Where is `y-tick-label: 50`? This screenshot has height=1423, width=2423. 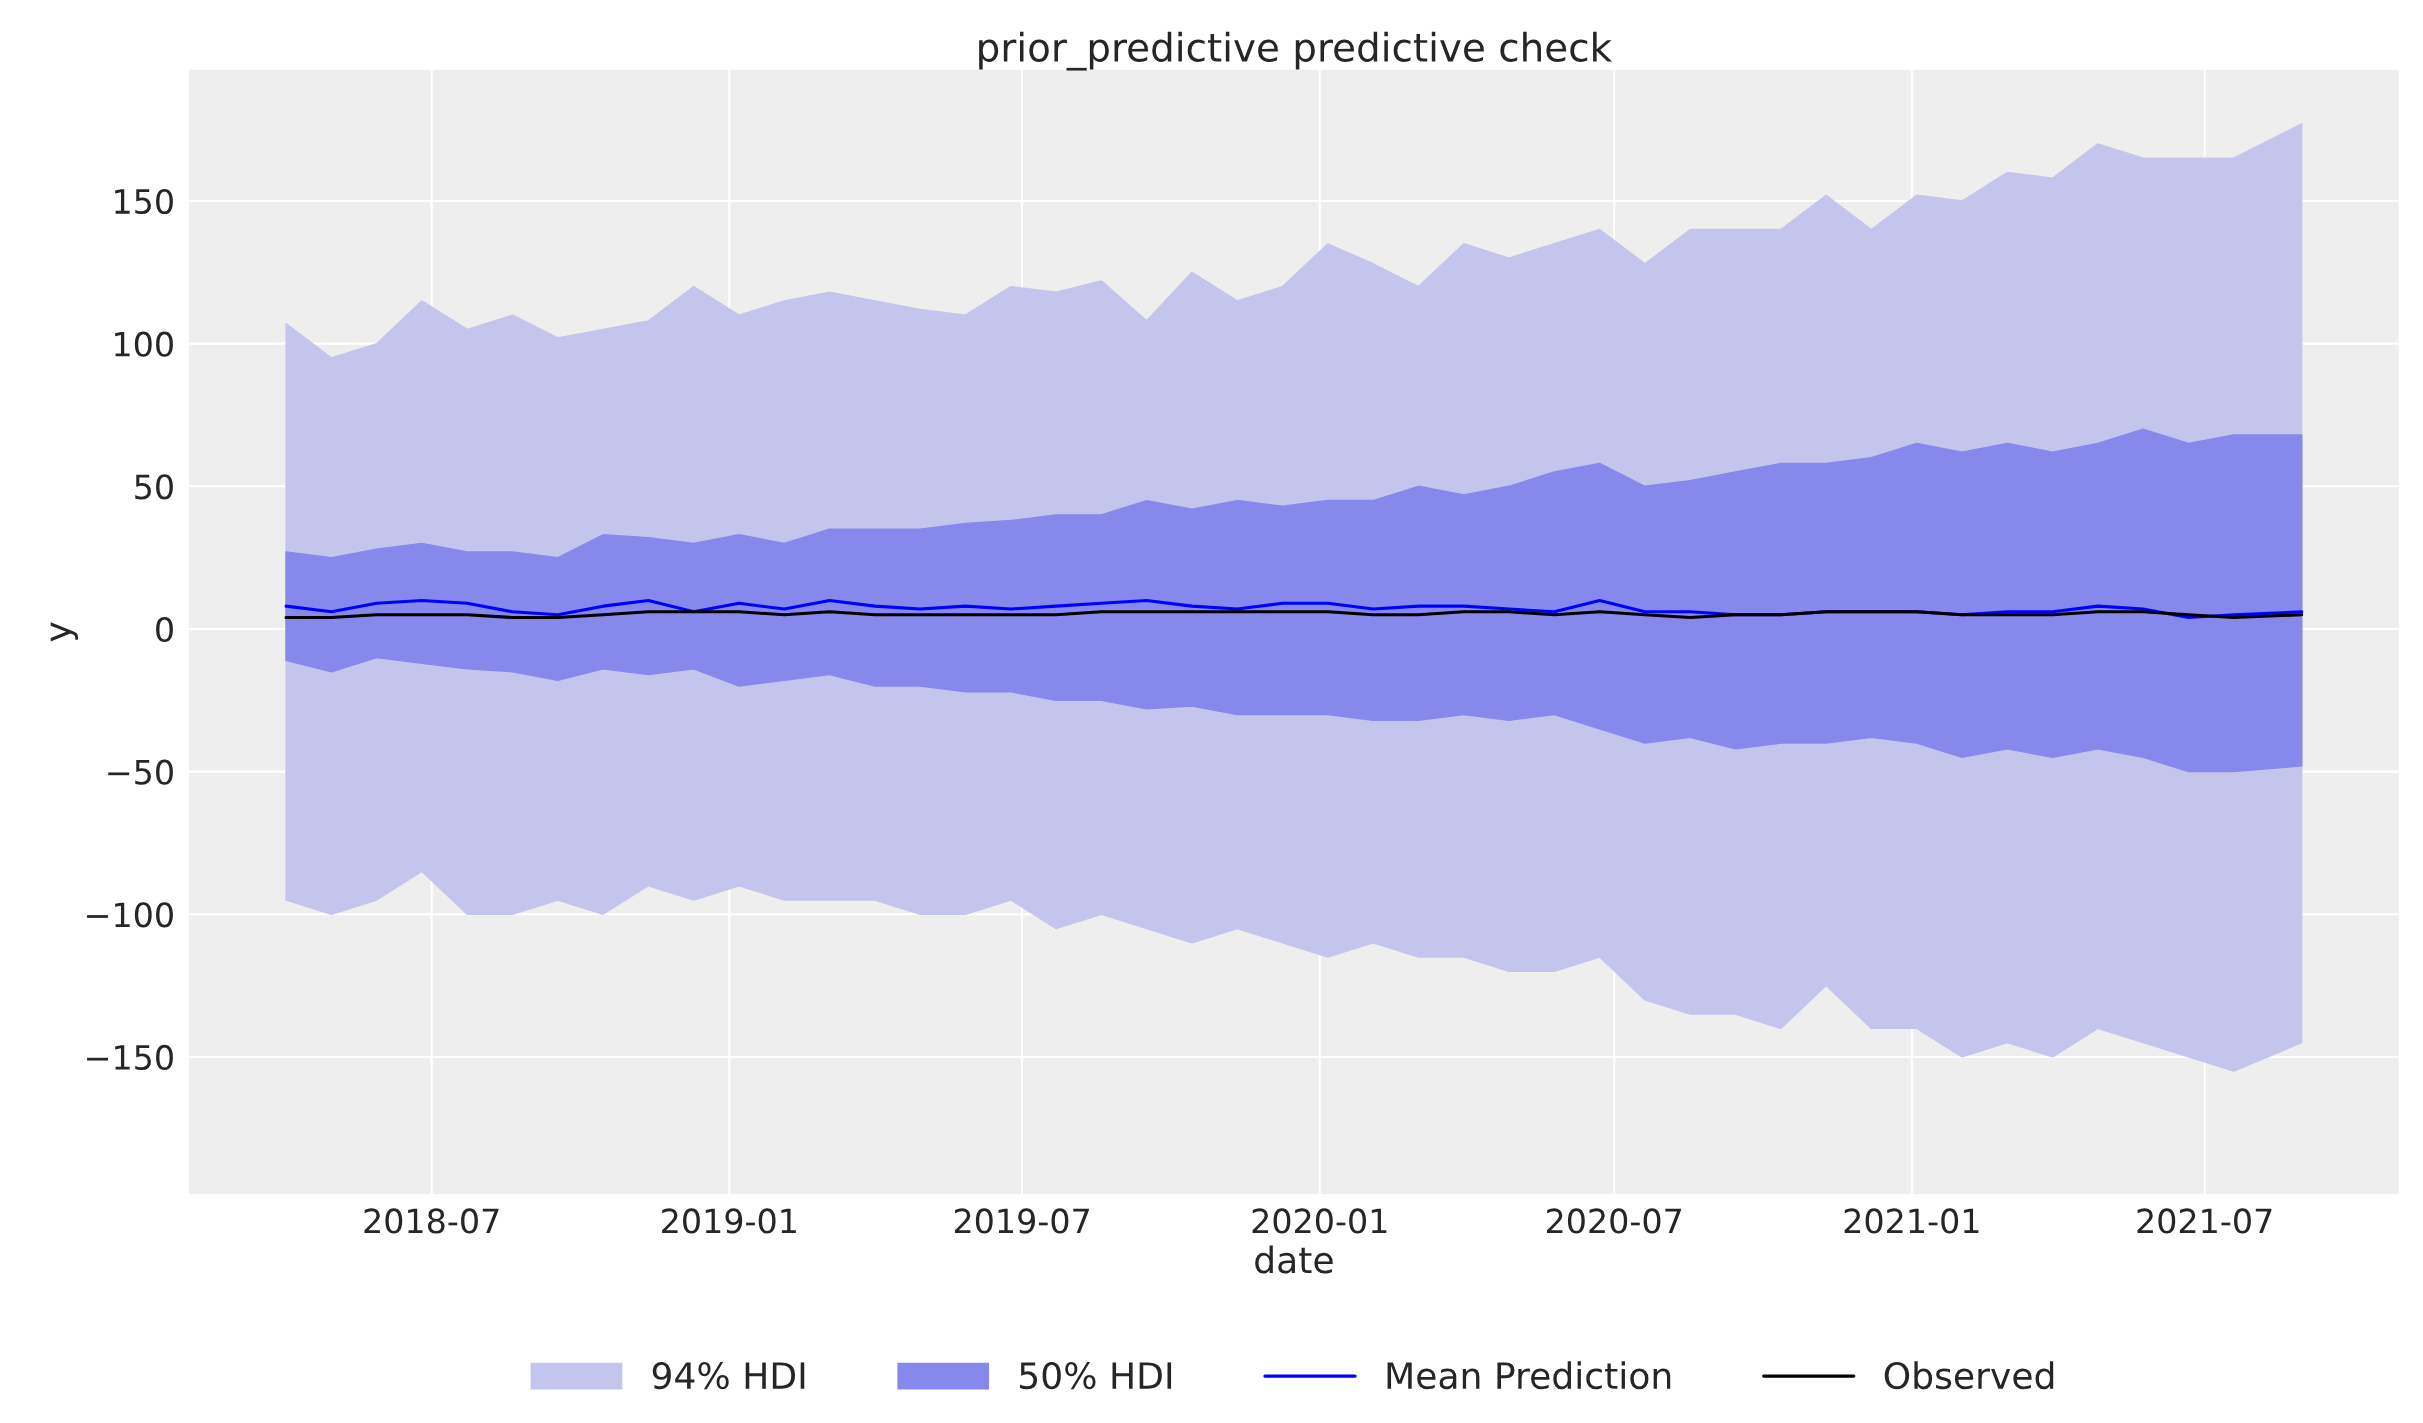
y-tick-label: 50 is located at coordinates (154, 487).